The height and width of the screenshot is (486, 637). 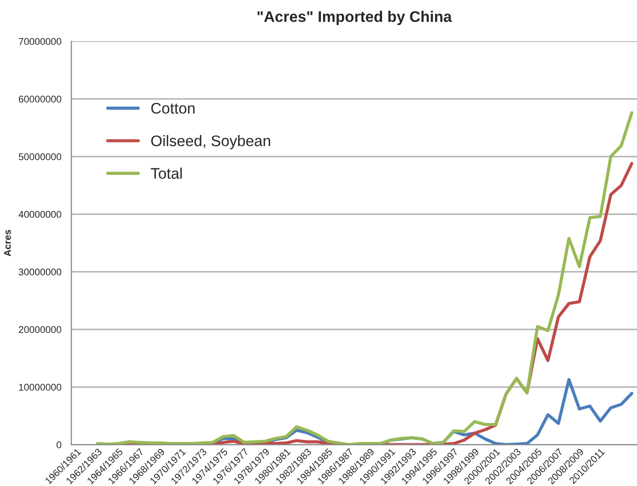 What do you see at coordinates (40, 99) in the screenshot?
I see `y-tick-label: 60000000` at bounding box center [40, 99].